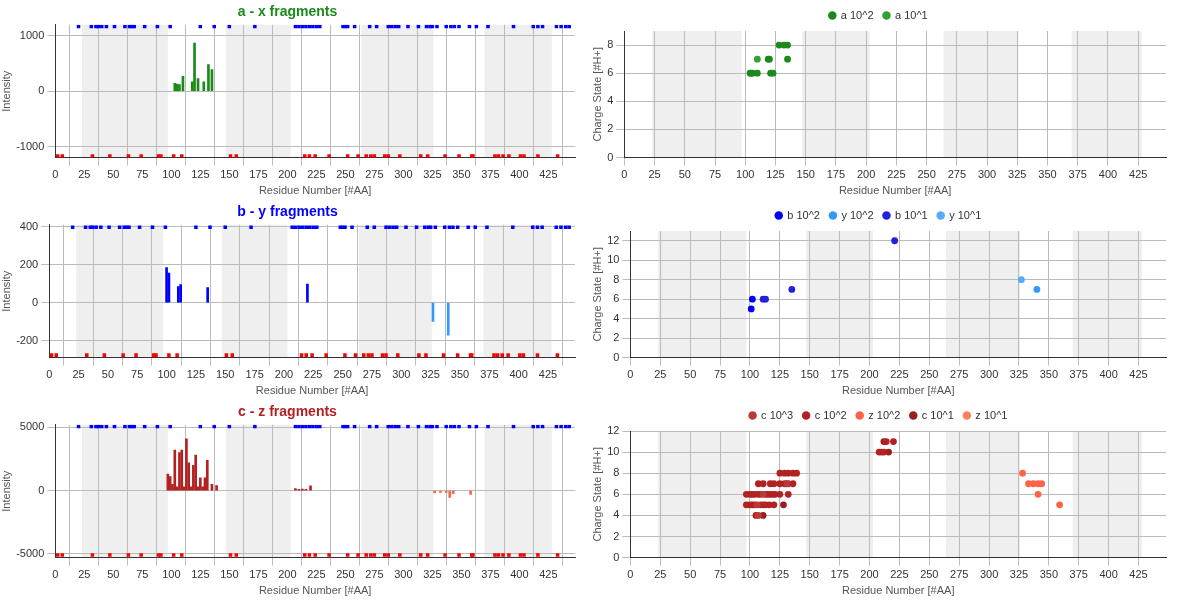 This screenshot has width=1182, height=602. Describe the element at coordinates (857, 214) in the screenshot. I see `legend-label: y 10^2` at that location.